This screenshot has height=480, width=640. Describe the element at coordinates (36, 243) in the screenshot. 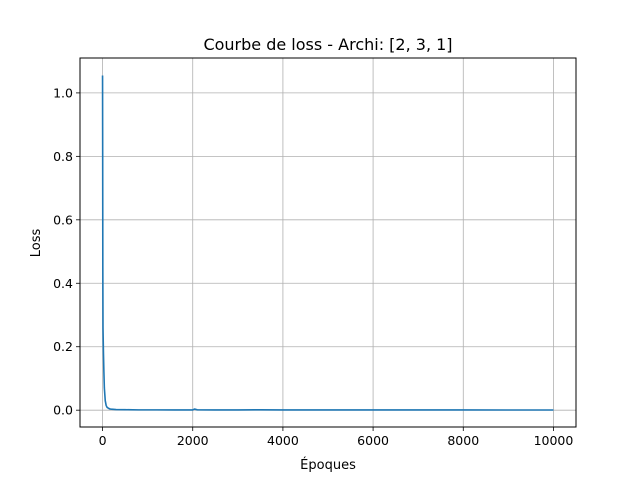

I see `y-axis-label: Loss` at that location.